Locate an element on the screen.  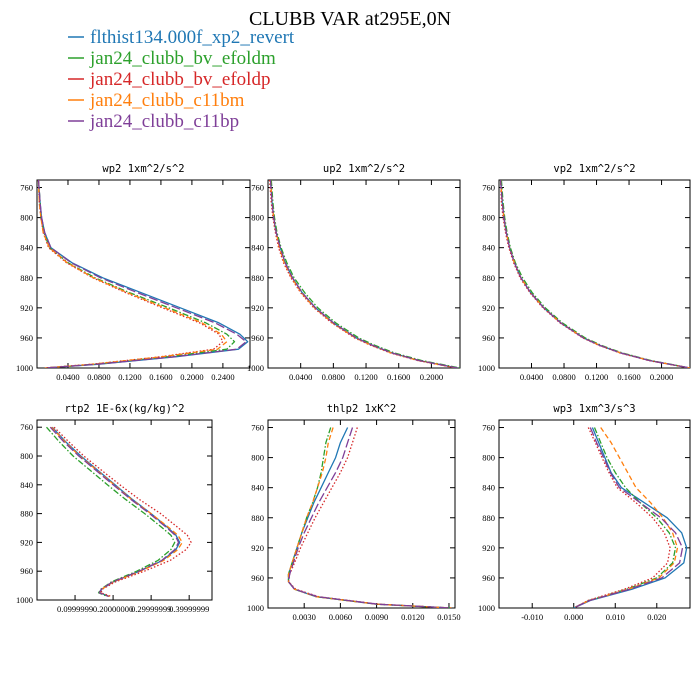
panel-title: up2 1xm^2/s^2 is located at coordinates (364, 169).